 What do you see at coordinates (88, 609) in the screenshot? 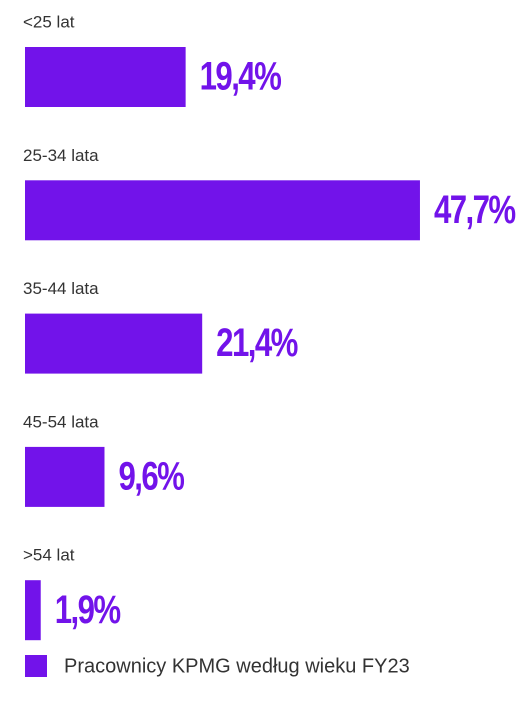
I see `value-label: 1,9%` at bounding box center [88, 609].